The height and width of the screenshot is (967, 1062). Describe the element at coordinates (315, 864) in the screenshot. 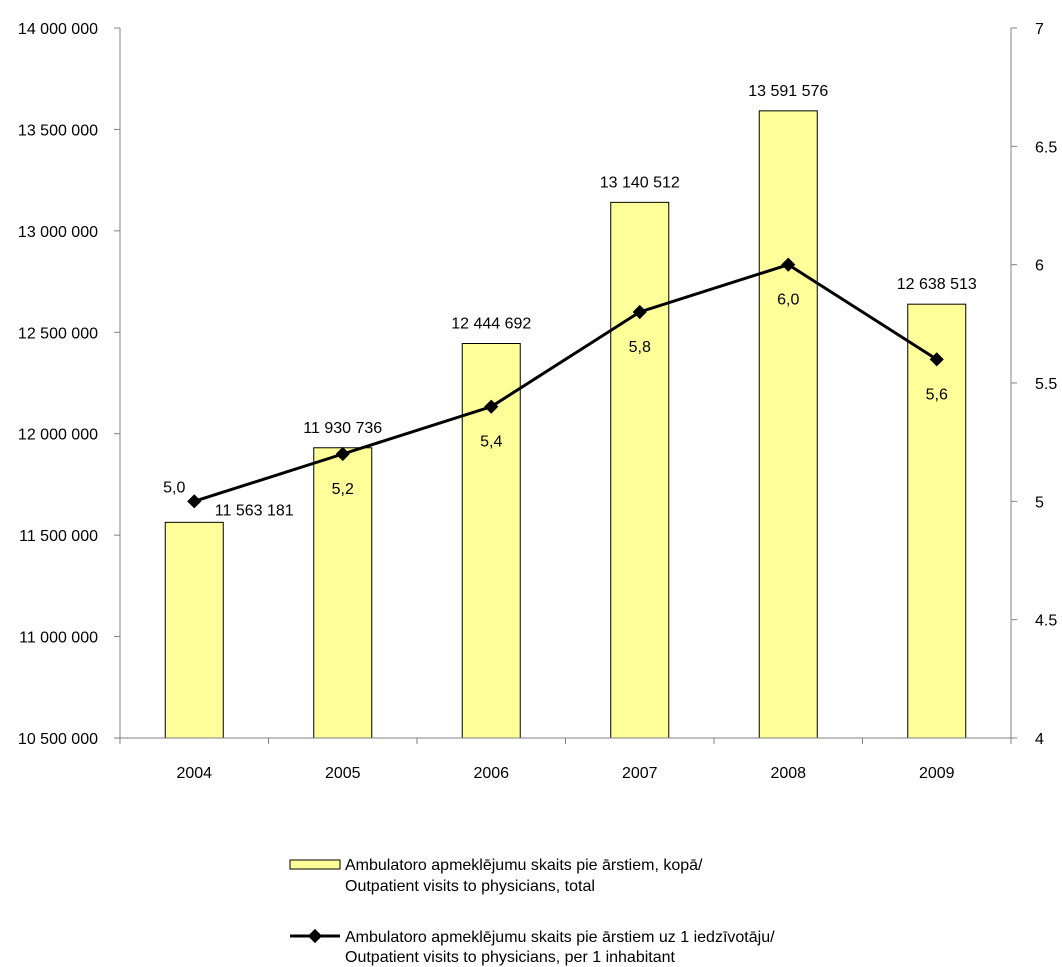

I see `legend-swatch-bar` at that location.